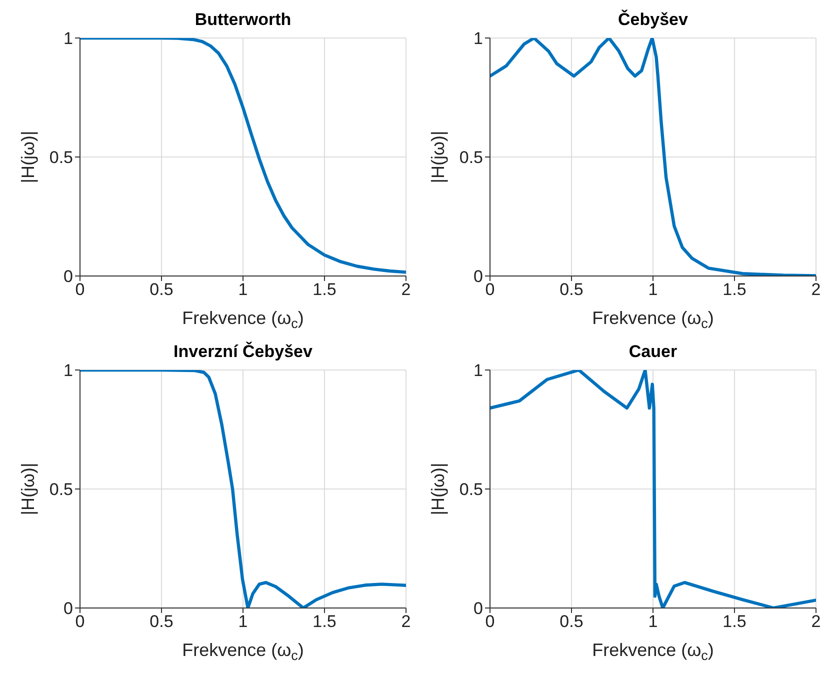 The height and width of the screenshot is (691, 829). Describe the element at coordinates (653, 351) in the screenshot. I see `chart-title: Cauer` at that location.